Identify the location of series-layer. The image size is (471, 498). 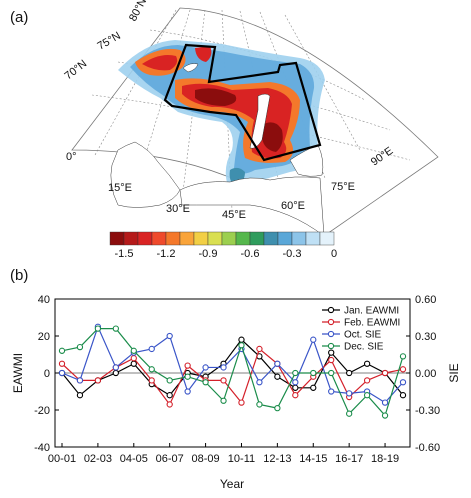
(232, 371).